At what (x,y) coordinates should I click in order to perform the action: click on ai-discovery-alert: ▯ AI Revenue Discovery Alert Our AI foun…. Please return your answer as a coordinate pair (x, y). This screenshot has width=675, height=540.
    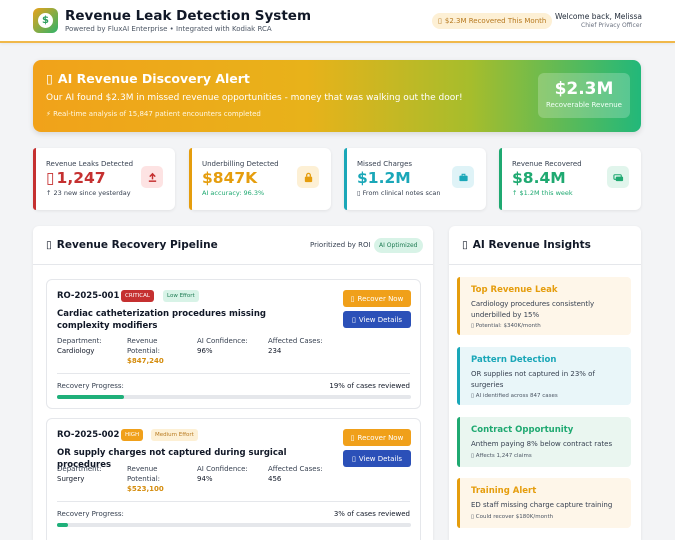
    Looking at the image, I should click on (337, 96).